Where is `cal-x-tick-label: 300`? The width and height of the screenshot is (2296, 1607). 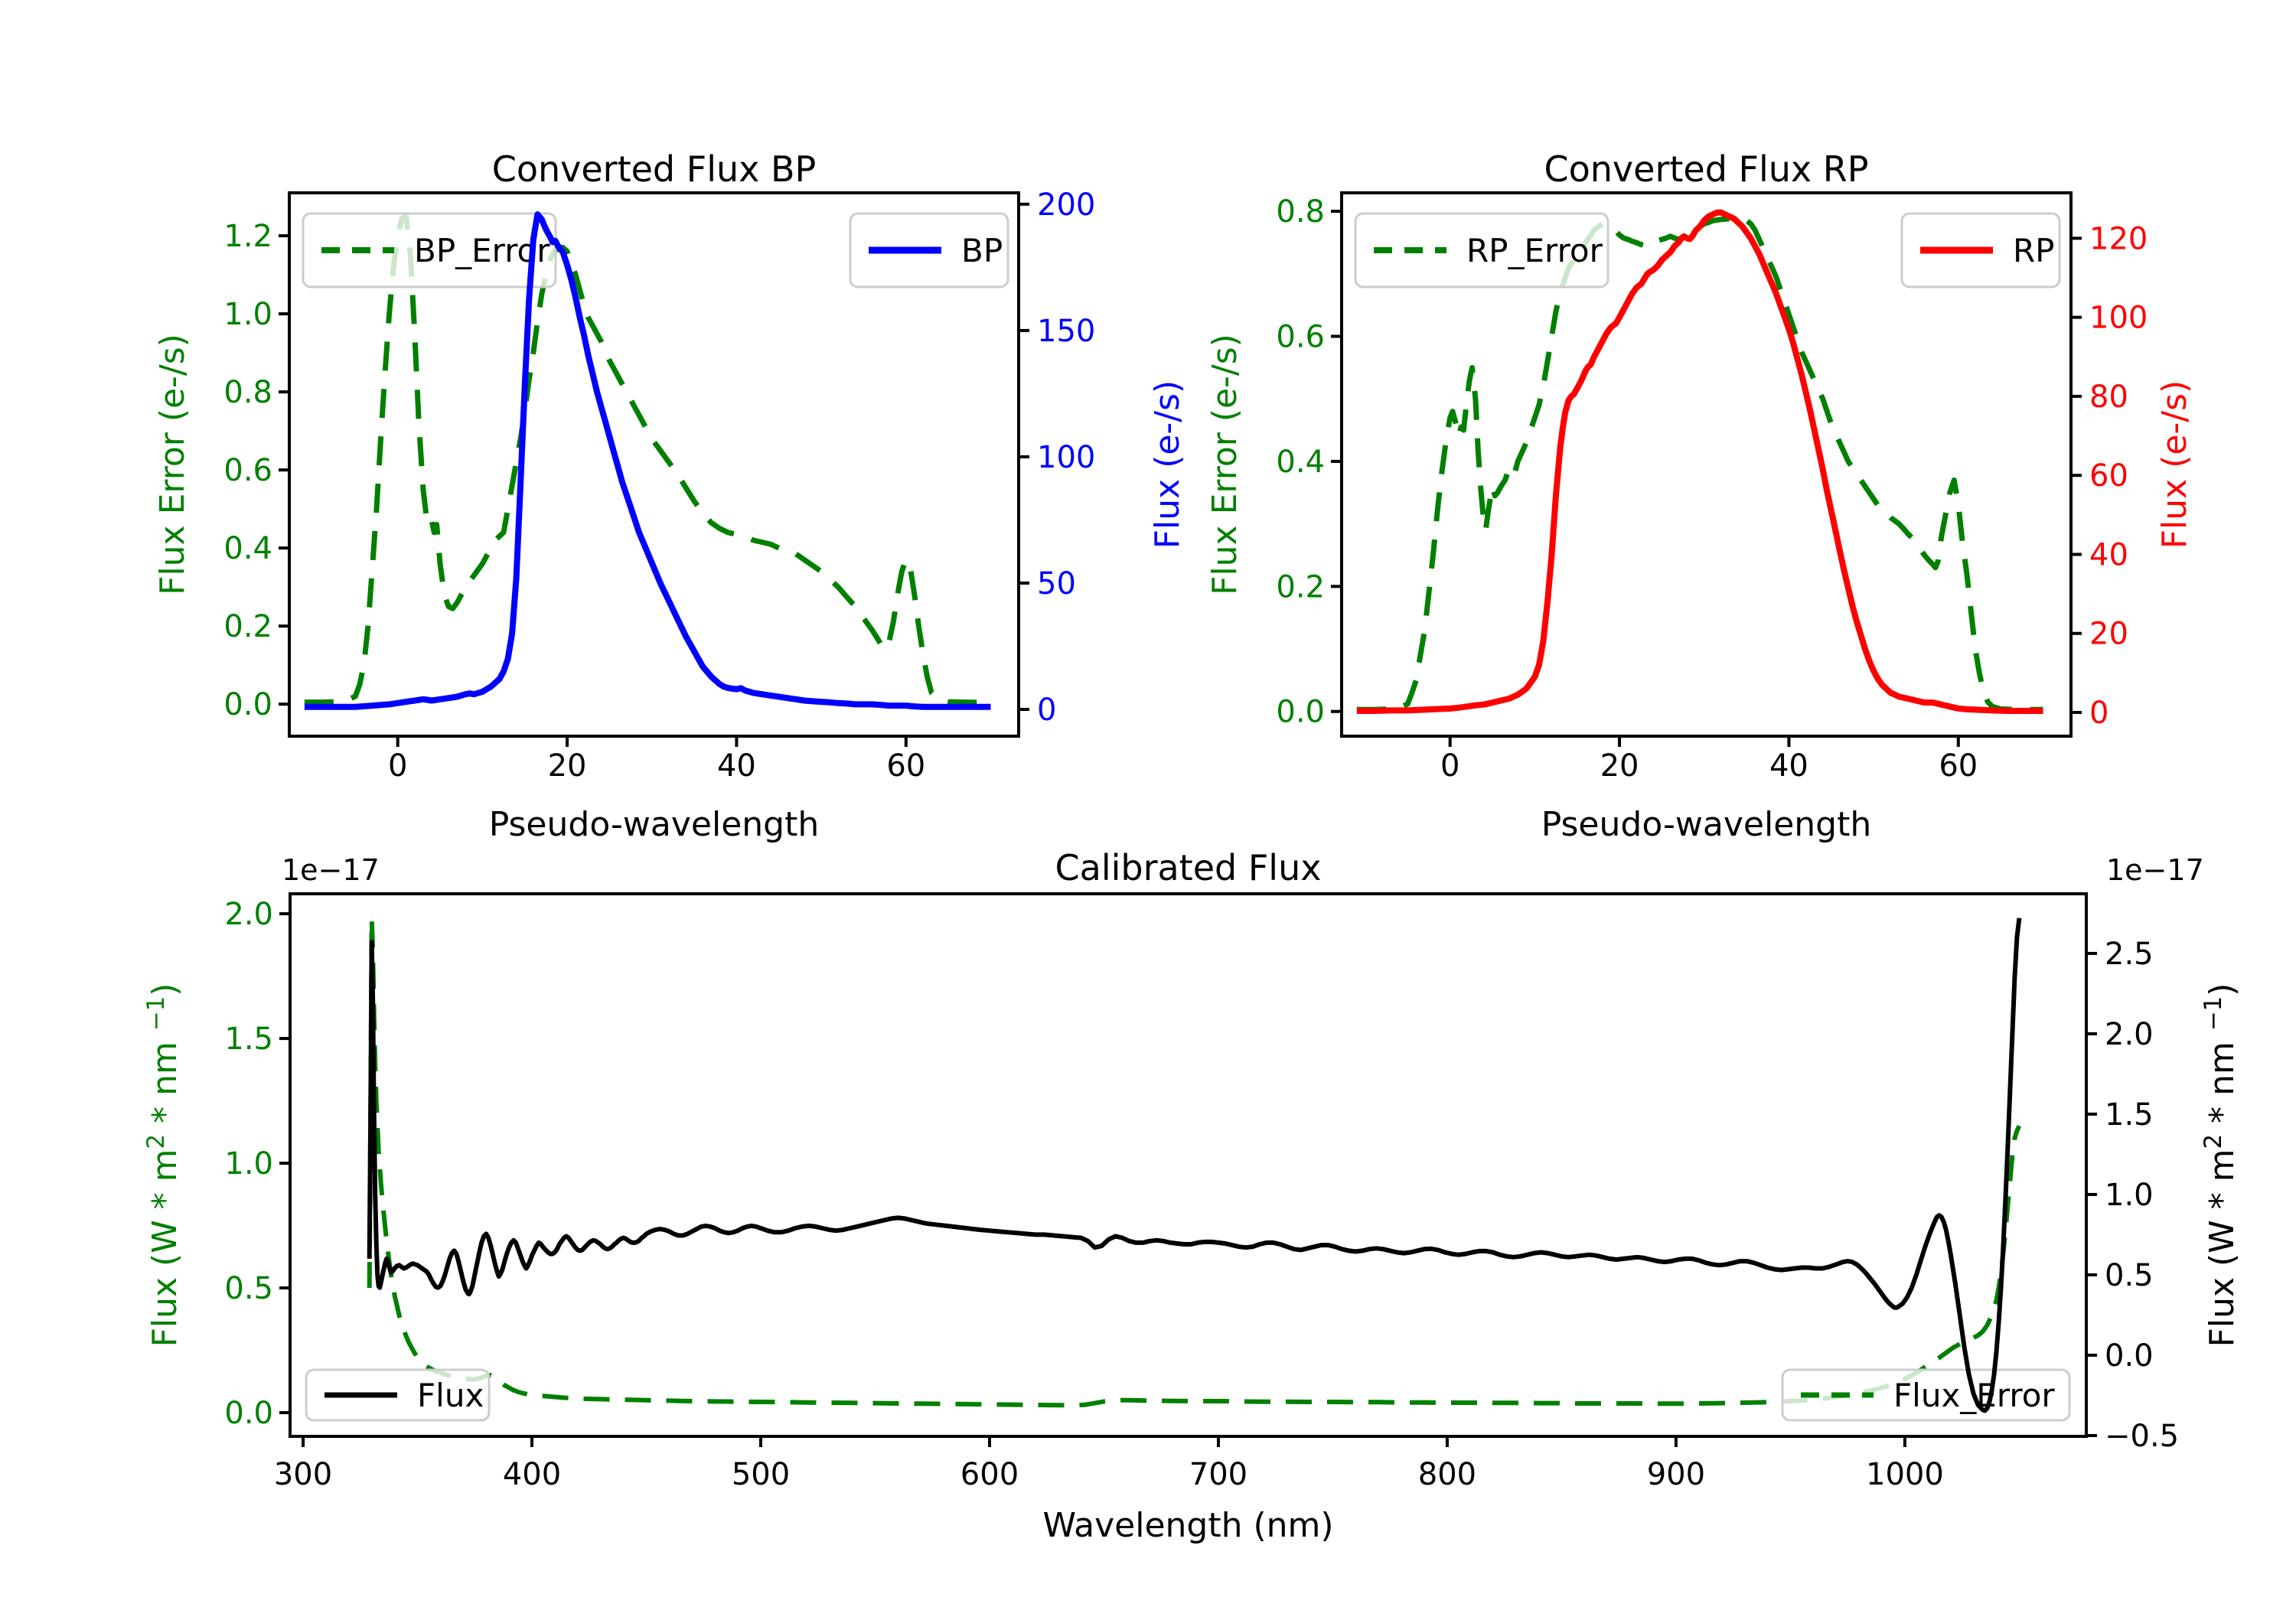
cal-x-tick-label: 300 is located at coordinates (303, 1474).